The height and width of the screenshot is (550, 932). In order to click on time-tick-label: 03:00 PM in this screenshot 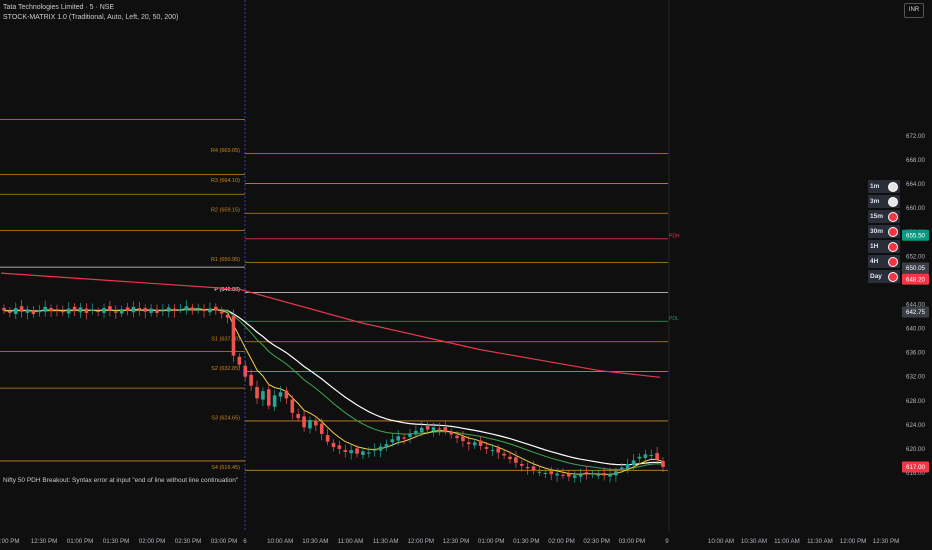, I will do `click(224, 541)`.